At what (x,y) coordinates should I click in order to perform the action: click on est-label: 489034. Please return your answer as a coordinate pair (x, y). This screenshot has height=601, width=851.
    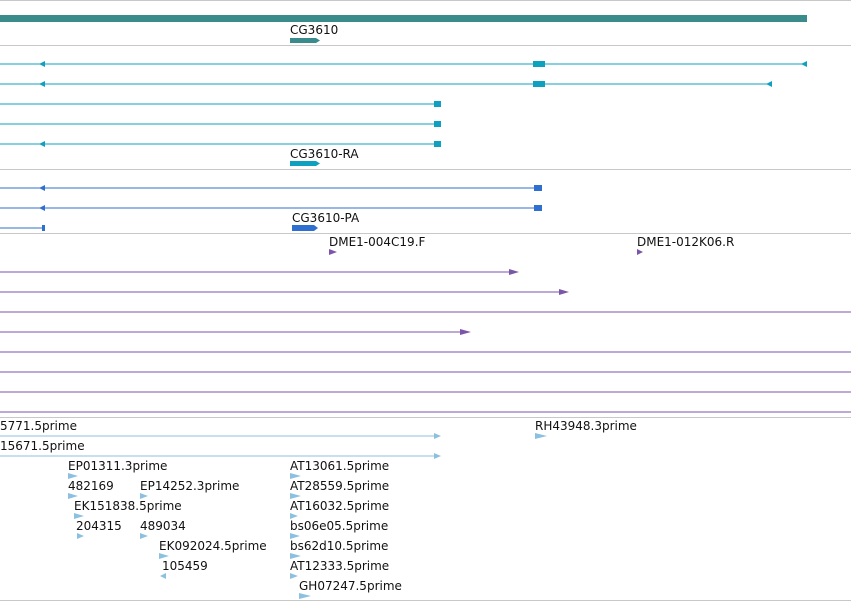
    Looking at the image, I should click on (163, 526).